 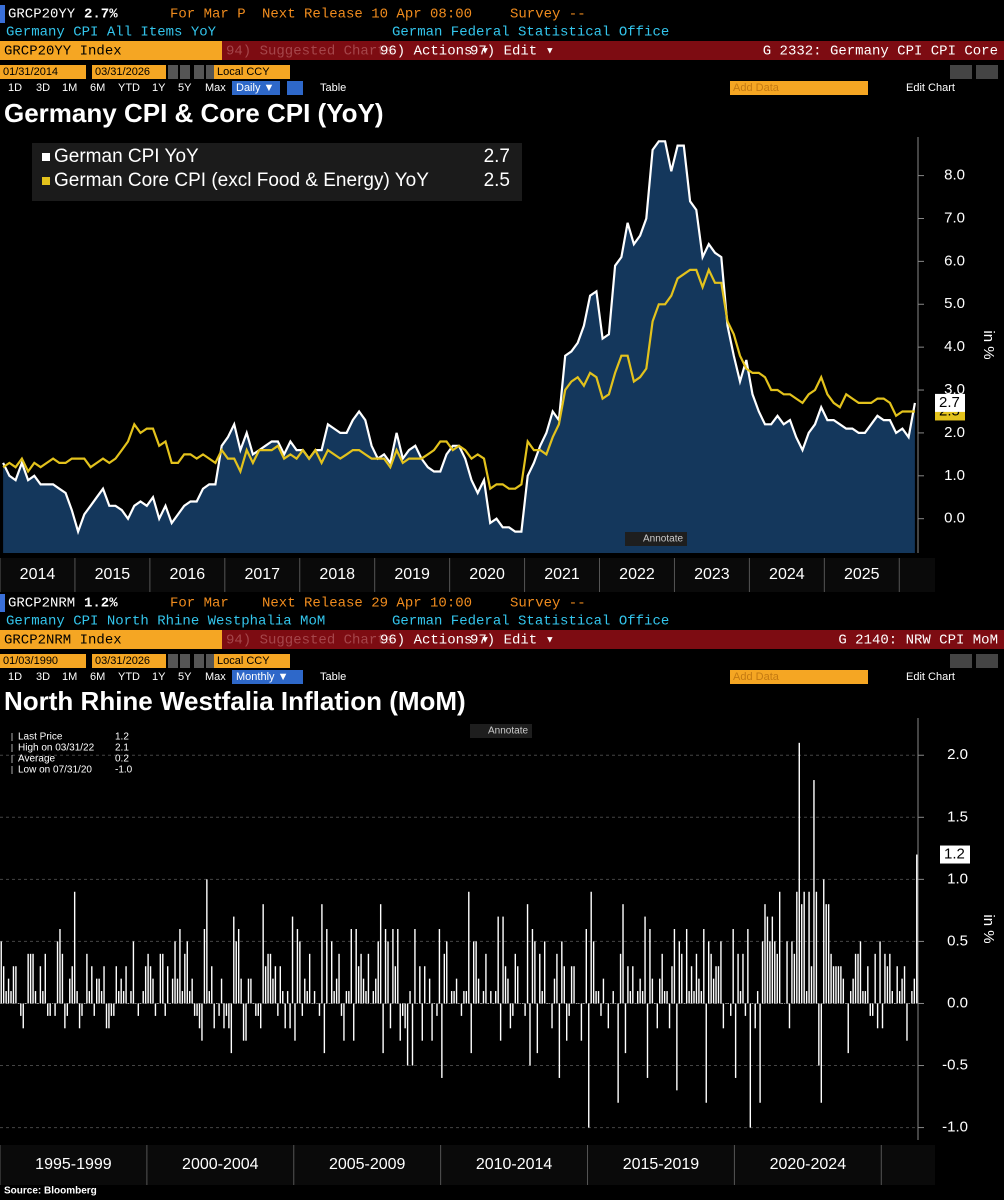 What do you see at coordinates (30, 72) in the screenshot?
I see `start-date: 01/31/2014` at bounding box center [30, 72].